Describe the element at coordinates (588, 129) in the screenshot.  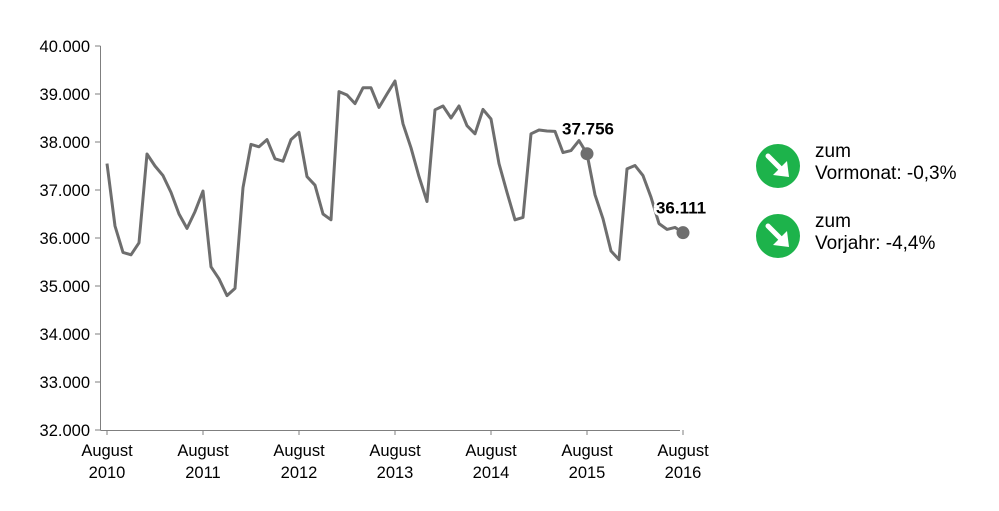
I see `annotation-label: 37.756` at that location.